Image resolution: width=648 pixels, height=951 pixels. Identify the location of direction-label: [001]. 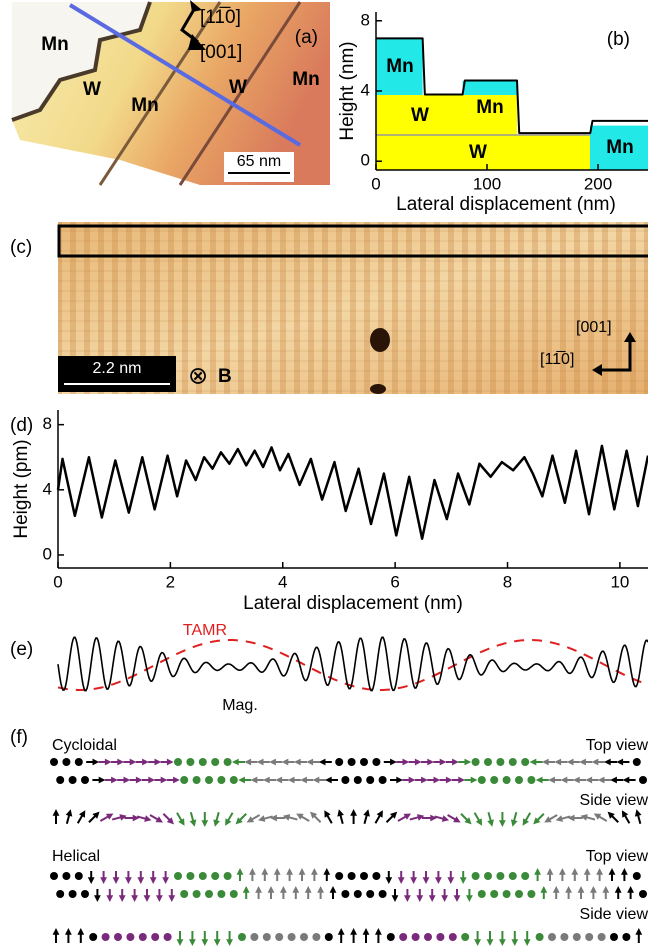
(221, 52).